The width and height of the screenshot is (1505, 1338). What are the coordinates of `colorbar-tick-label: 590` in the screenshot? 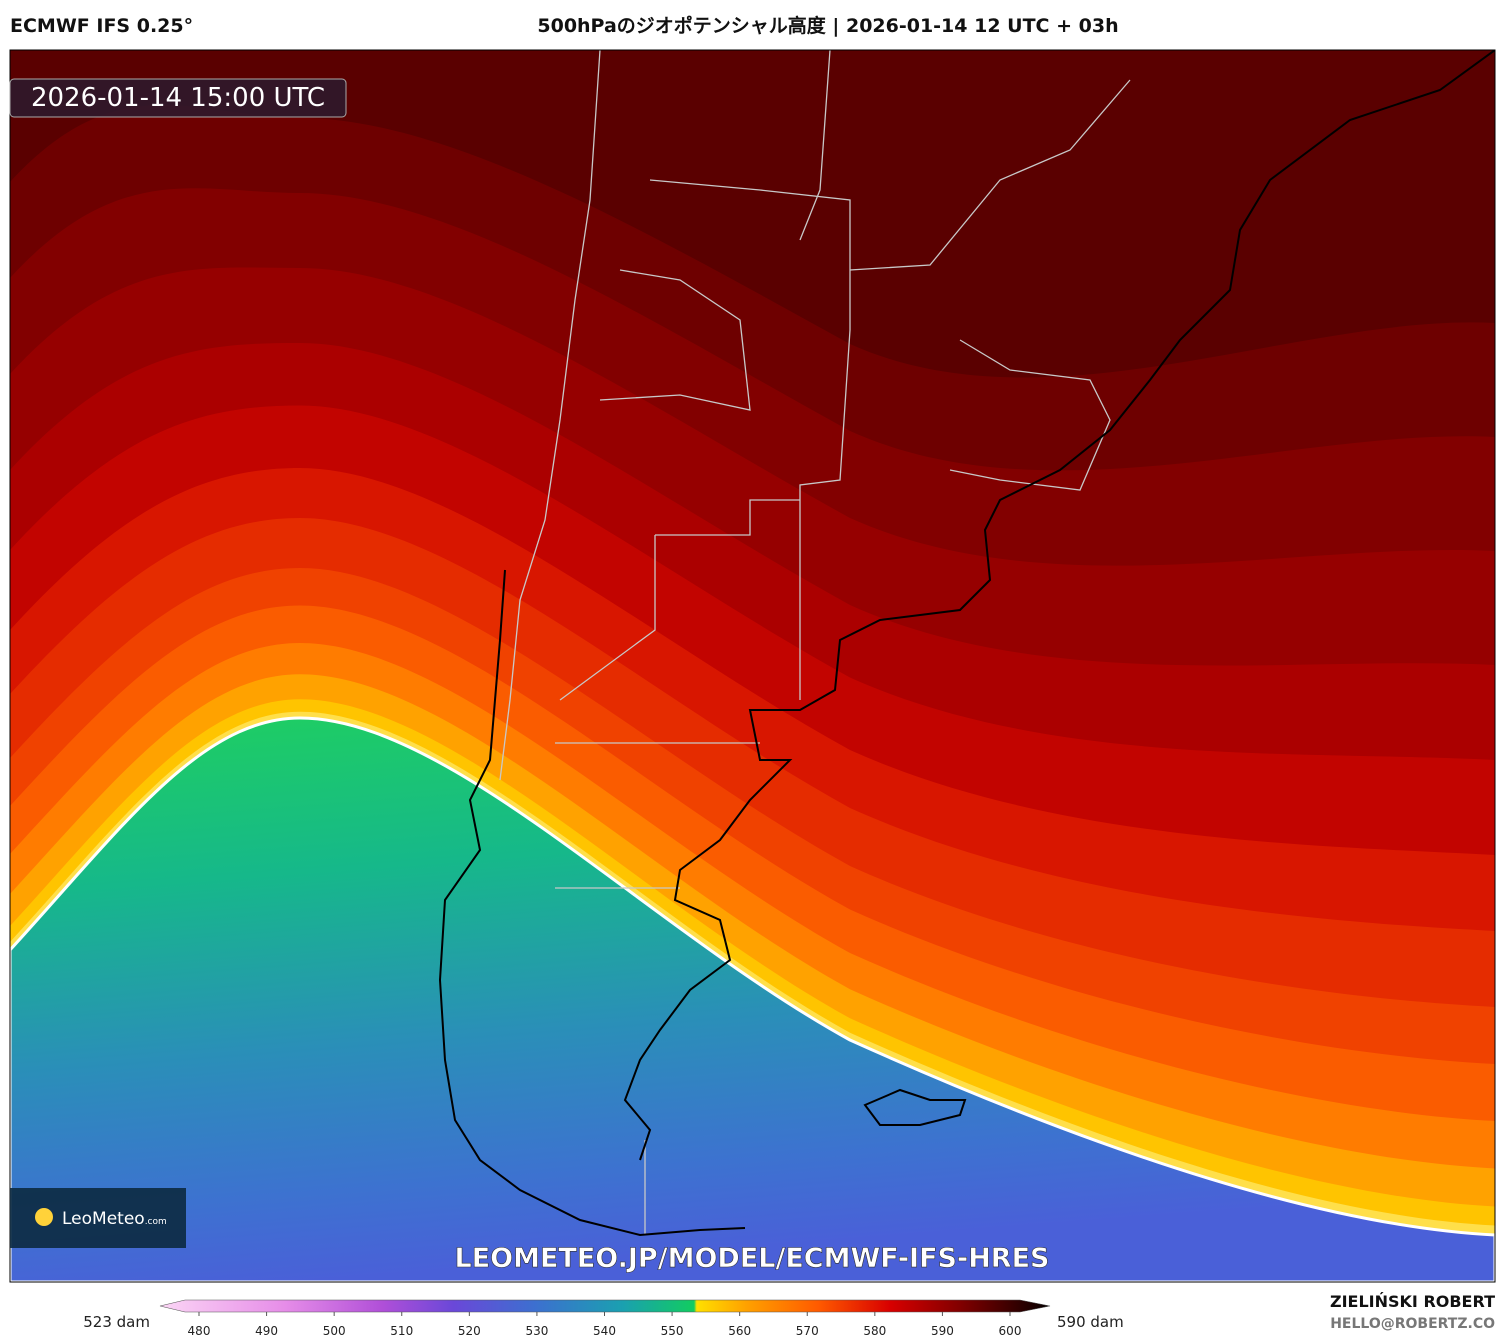 It's located at (942, 1331).